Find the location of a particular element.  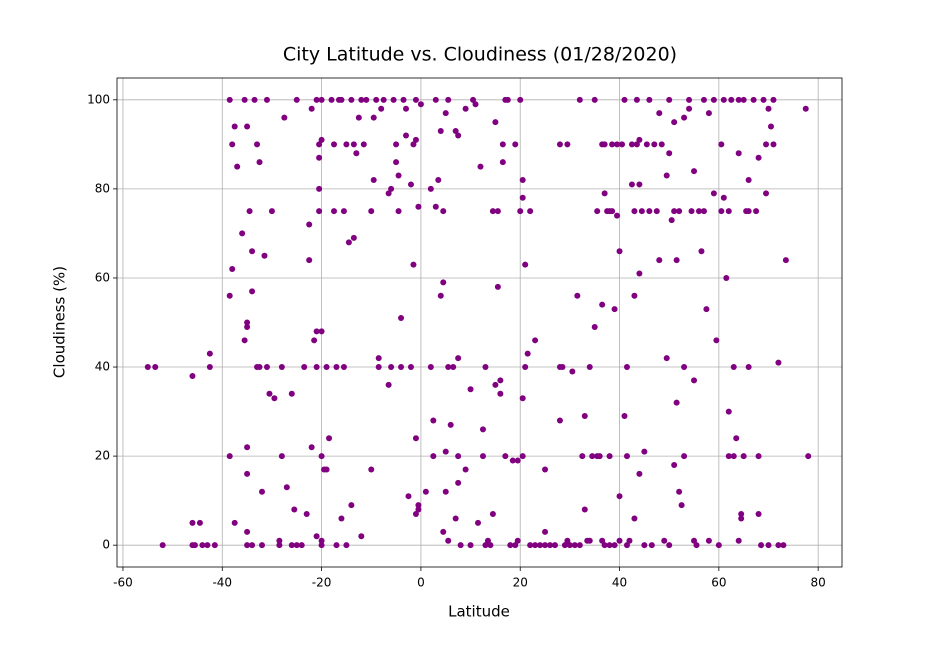

x-tick-label: -60 is located at coordinates (123, 583).